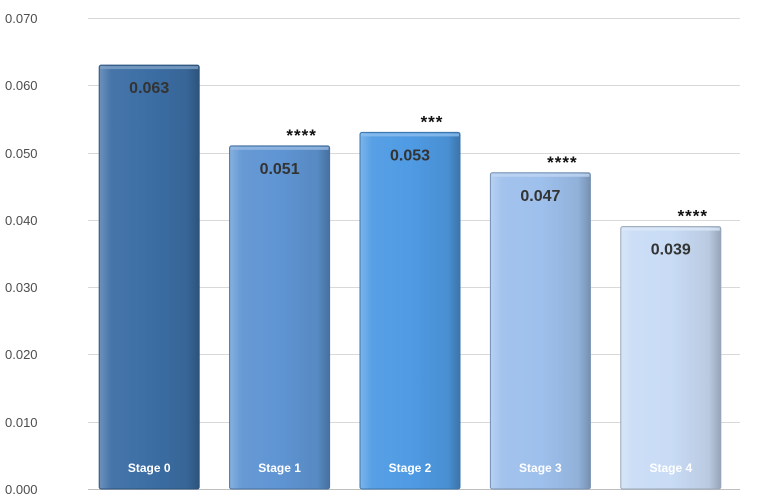 Image resolution: width=758 pixels, height=497 pixels. I want to click on category-label: Stage 4, so click(670, 468).